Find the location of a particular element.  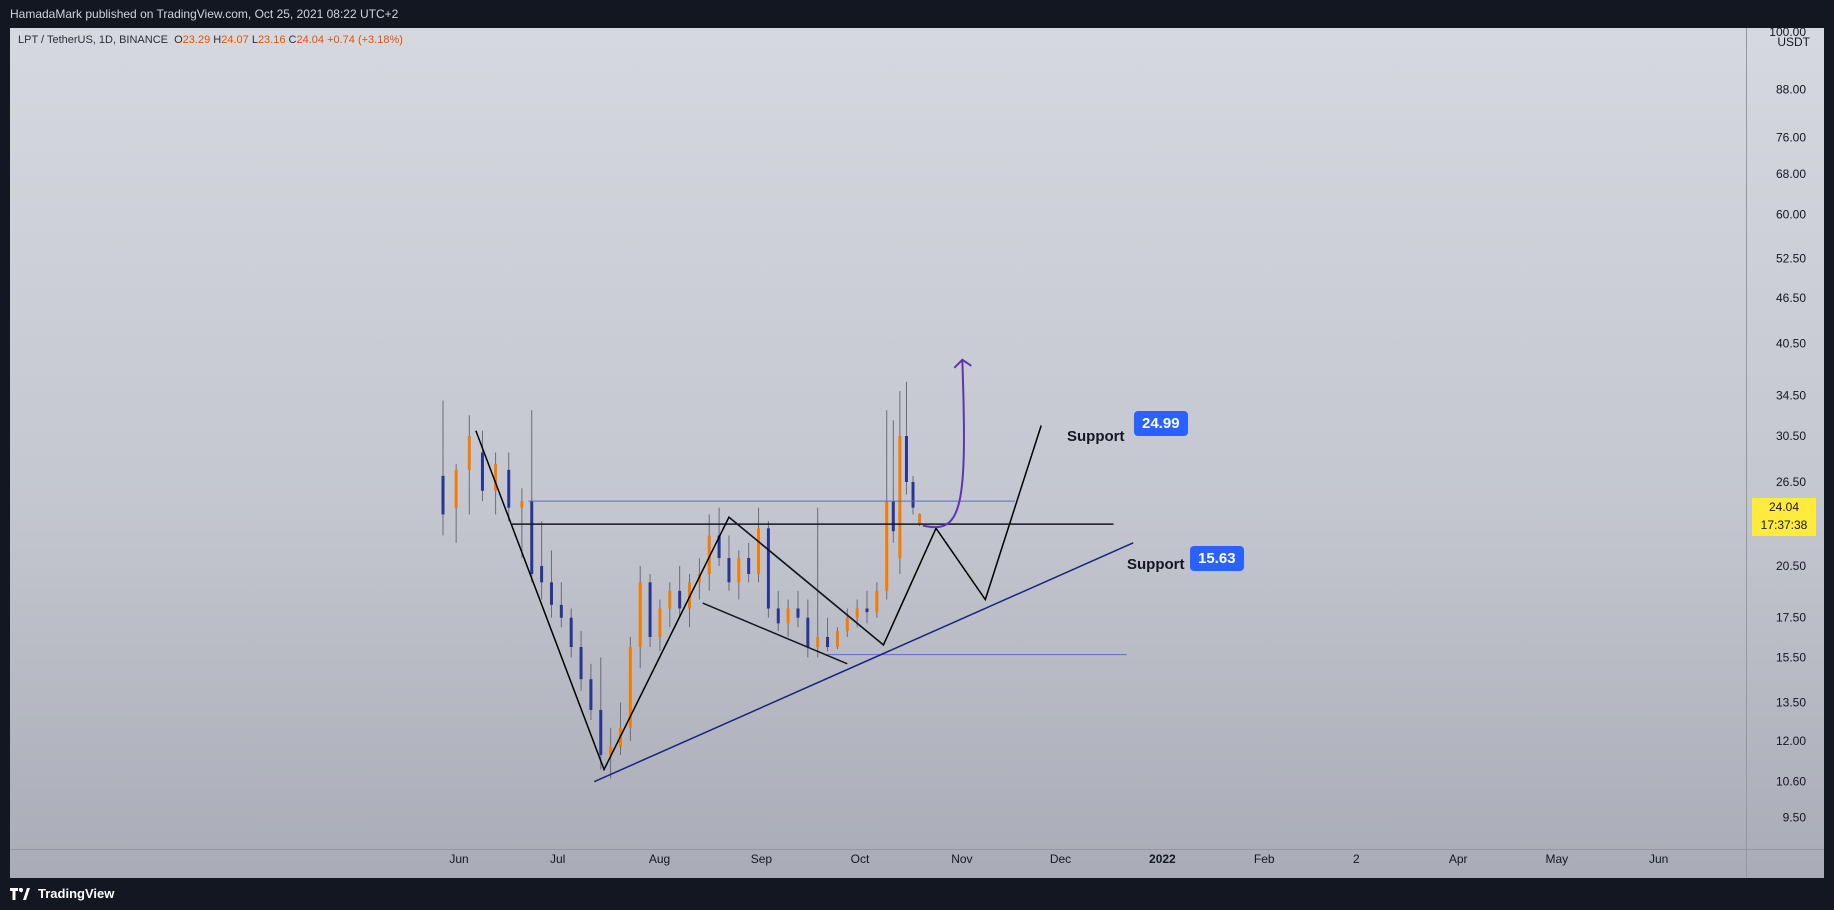

current-price-value: 24.04 is located at coordinates (1784, 507).